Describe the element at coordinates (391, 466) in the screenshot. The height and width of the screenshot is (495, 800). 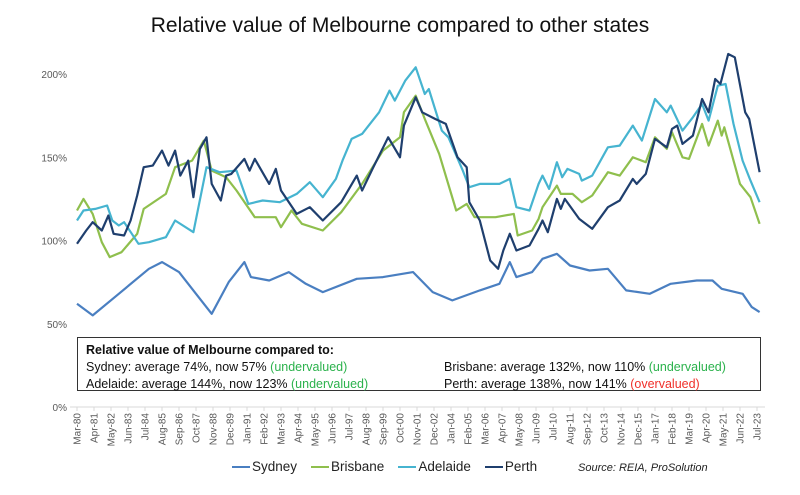
I see `chart-legend: Sydney Brisbane Adelaide Perth` at that location.